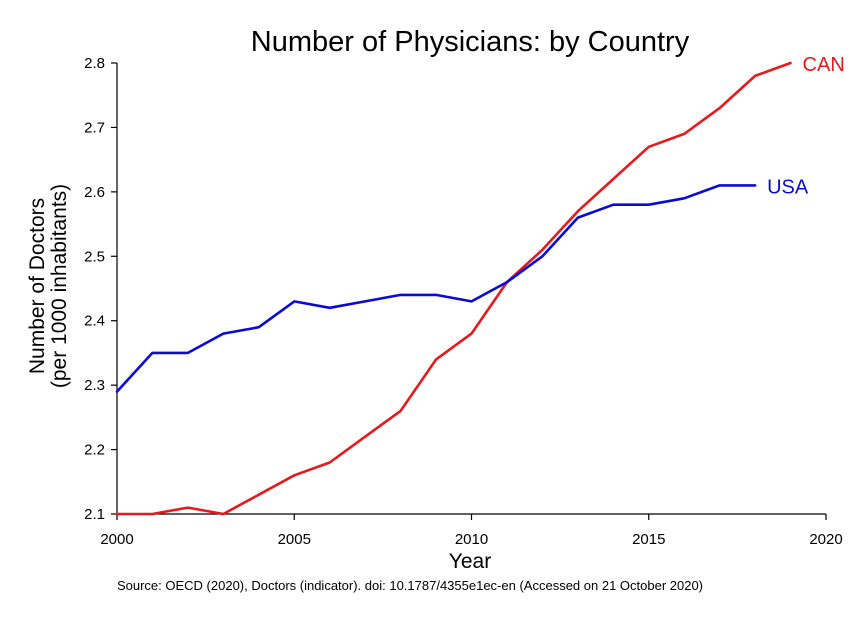 The height and width of the screenshot is (623, 850). Describe the element at coordinates (648, 539) in the screenshot. I see `x-tick-label: 2015` at that location.